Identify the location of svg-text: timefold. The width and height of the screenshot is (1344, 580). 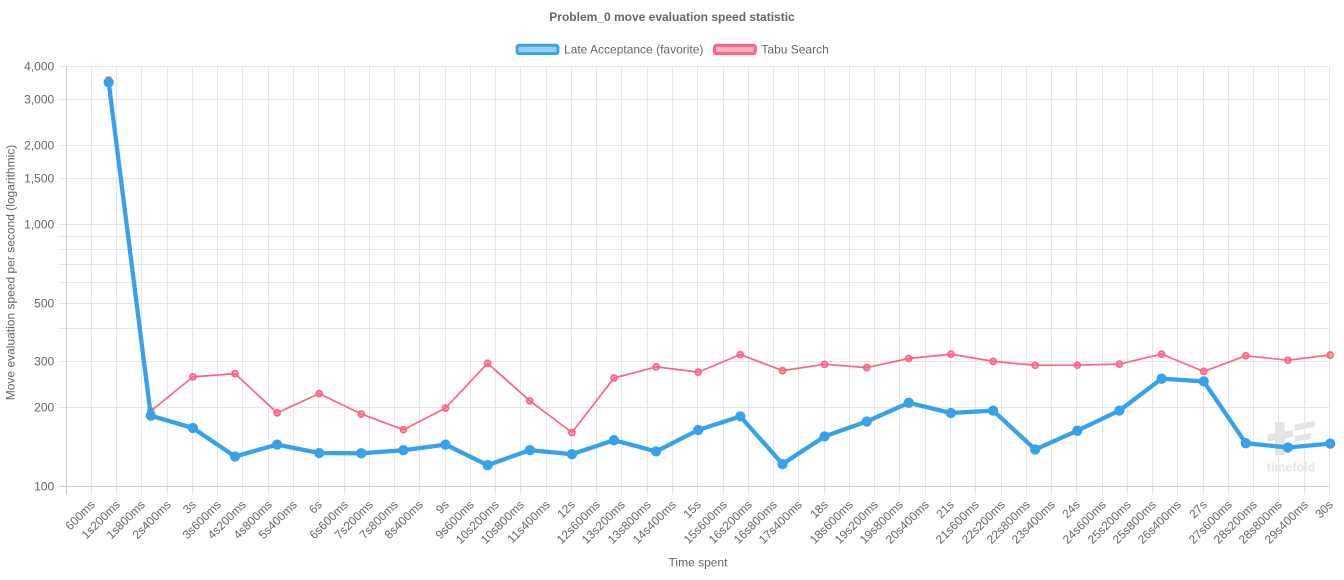
(1291, 468).